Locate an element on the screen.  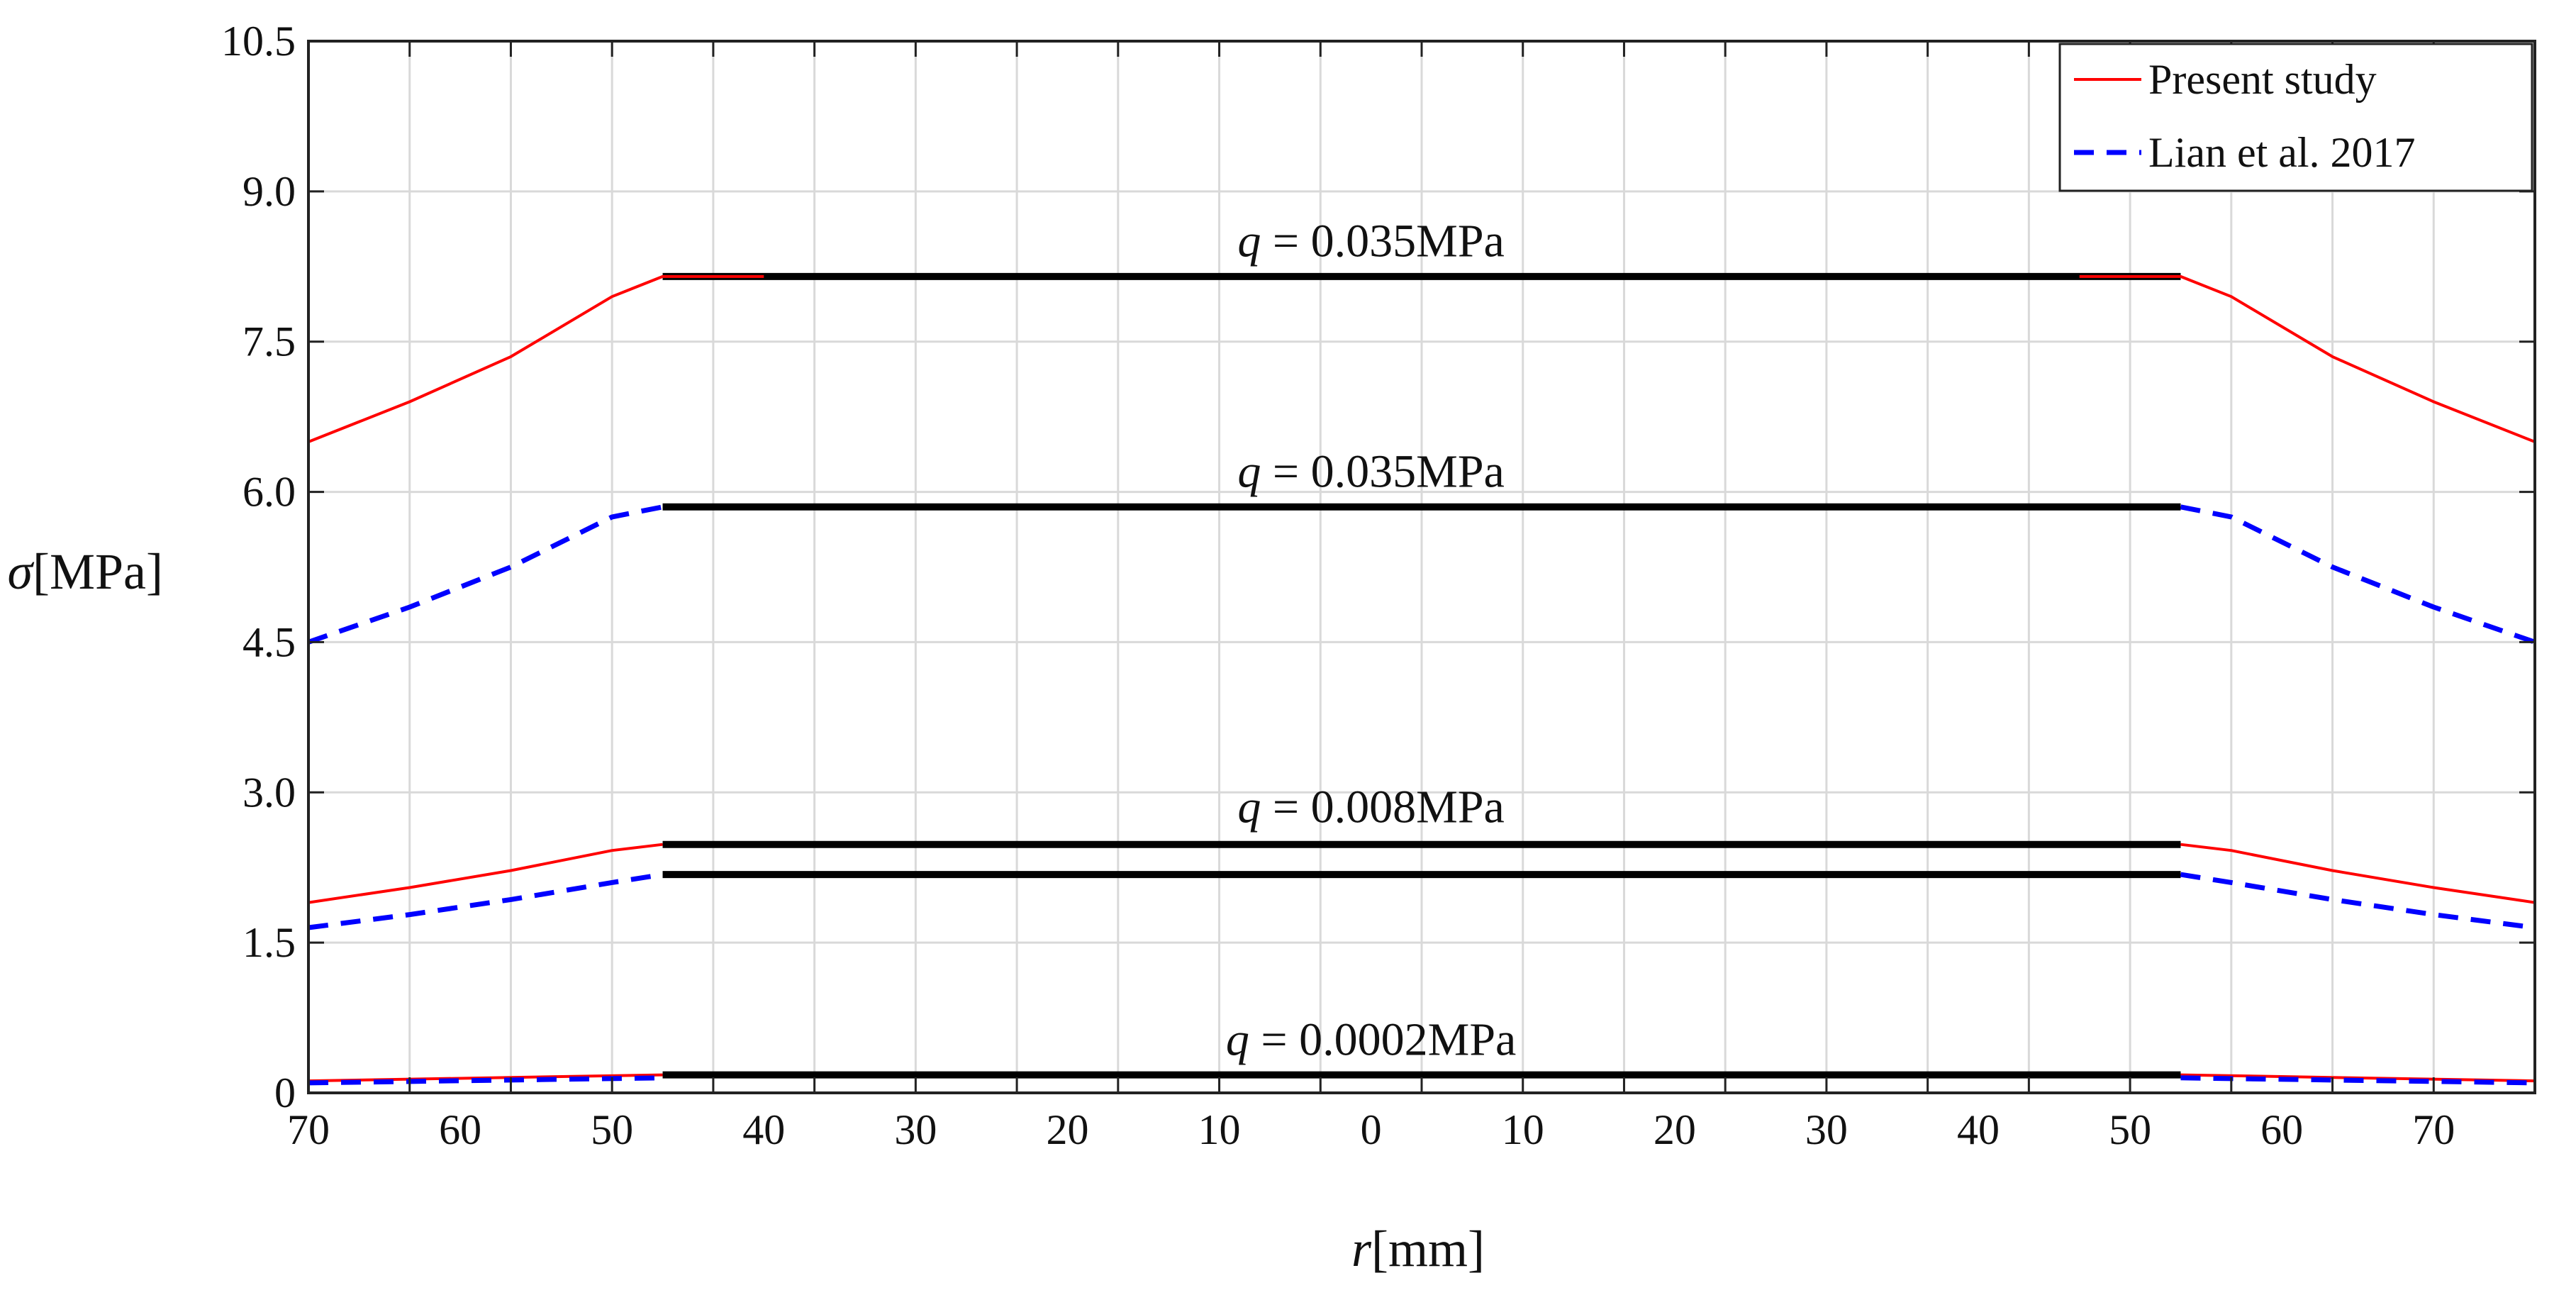
y-tick-label: 3.0 is located at coordinates (269, 792).